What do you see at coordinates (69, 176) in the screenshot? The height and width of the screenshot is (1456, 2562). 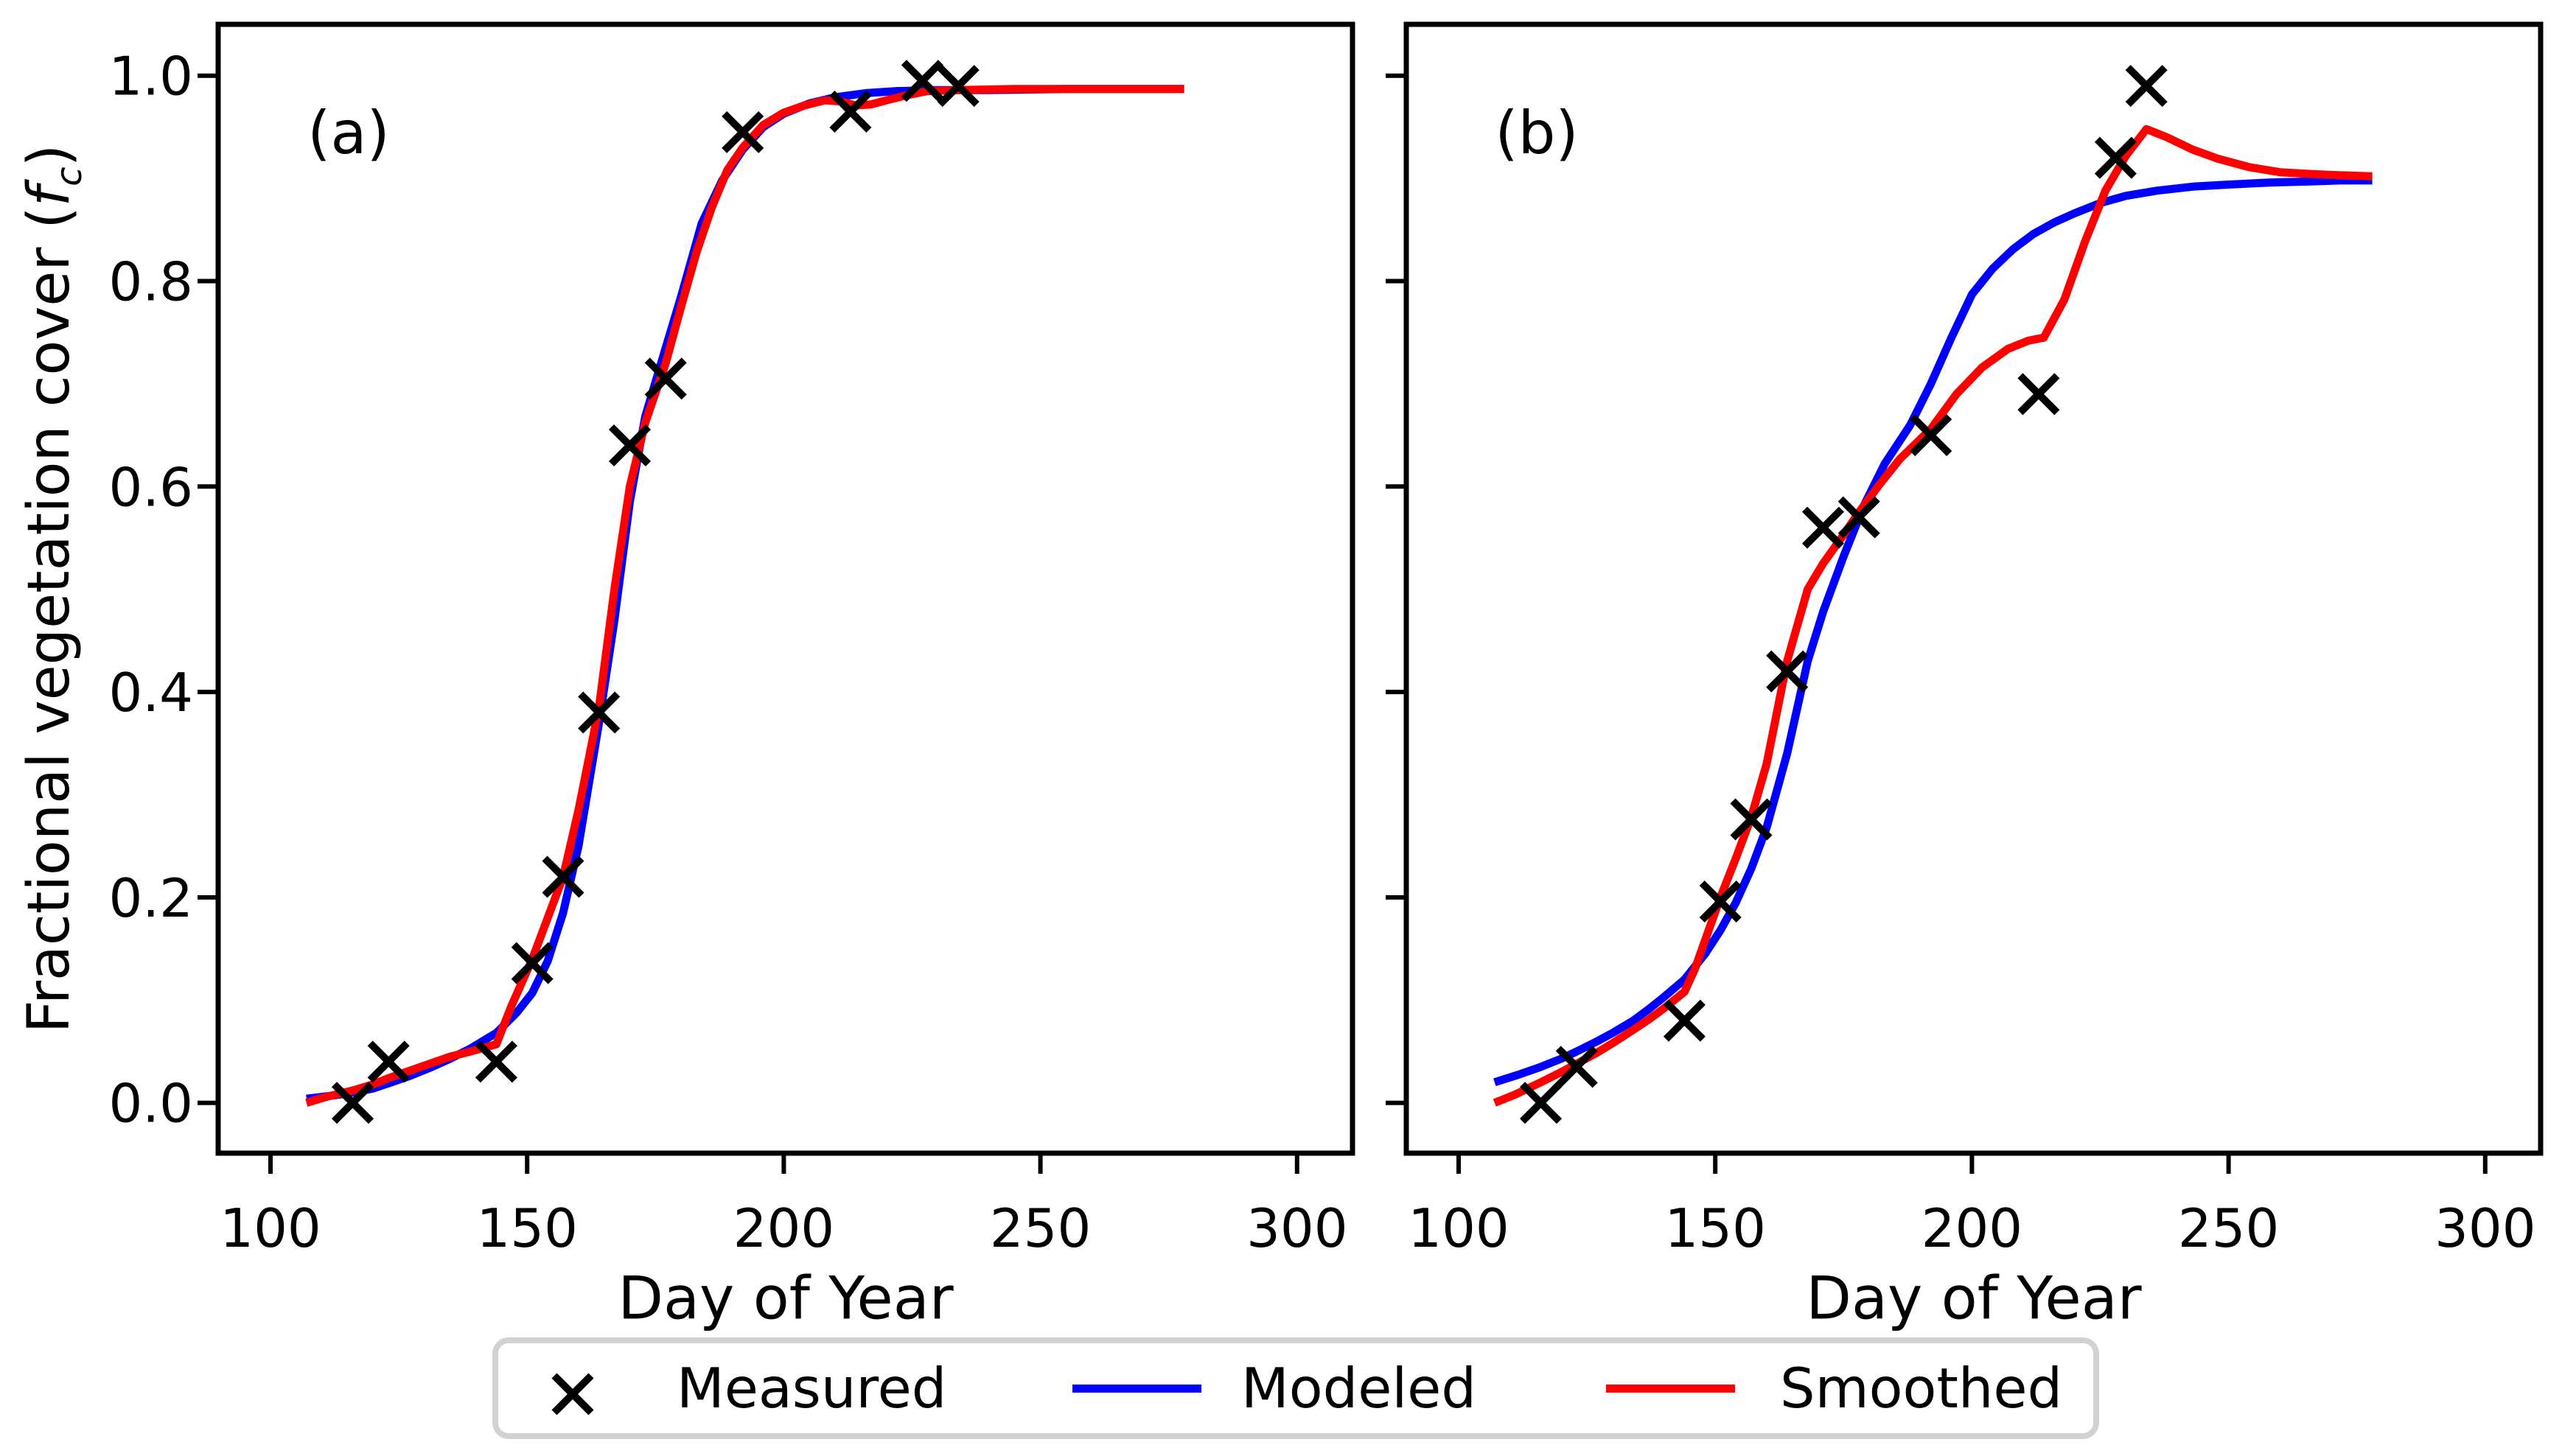 I see `y-axis-label-fc-sub: c` at bounding box center [69, 176].